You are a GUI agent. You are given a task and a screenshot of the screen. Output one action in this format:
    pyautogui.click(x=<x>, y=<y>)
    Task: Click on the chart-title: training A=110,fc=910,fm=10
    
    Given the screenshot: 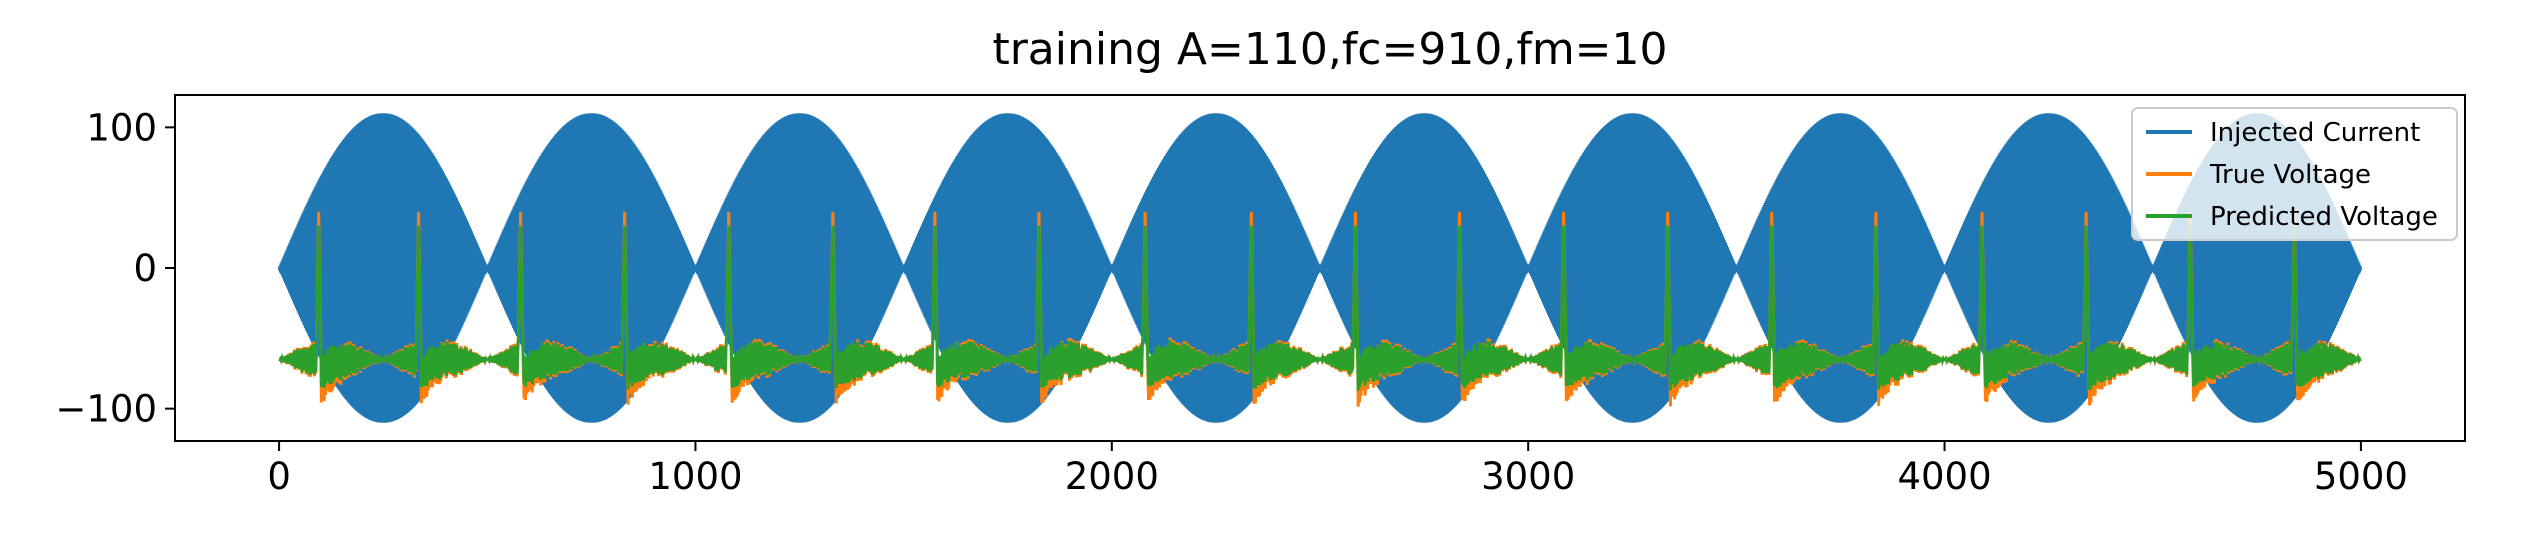 What is the action you would take?
    pyautogui.click(x=1329, y=49)
    